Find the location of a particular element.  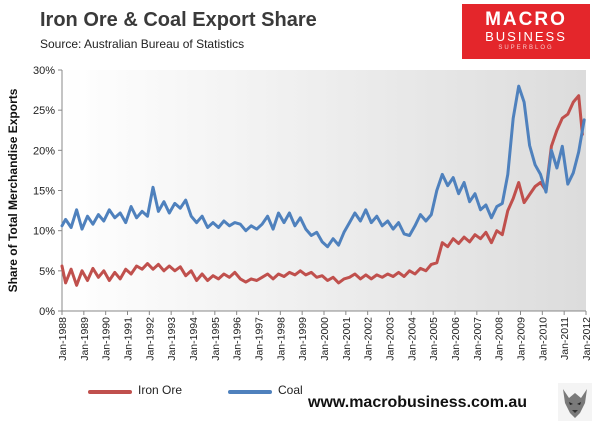

wolf-logo-icon is located at coordinates (575, 402).